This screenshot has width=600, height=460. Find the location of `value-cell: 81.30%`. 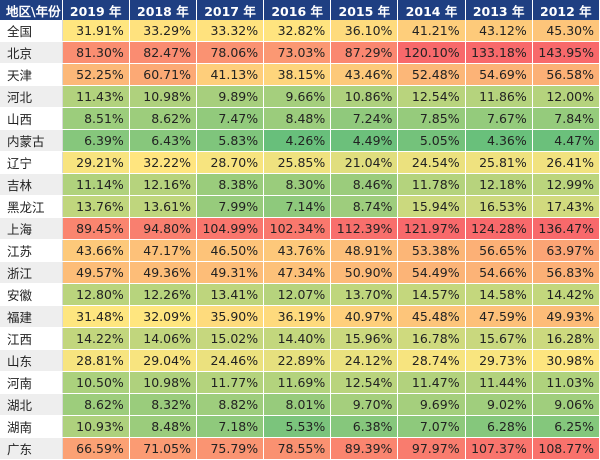

value-cell: 81.30% is located at coordinates (96, 52).